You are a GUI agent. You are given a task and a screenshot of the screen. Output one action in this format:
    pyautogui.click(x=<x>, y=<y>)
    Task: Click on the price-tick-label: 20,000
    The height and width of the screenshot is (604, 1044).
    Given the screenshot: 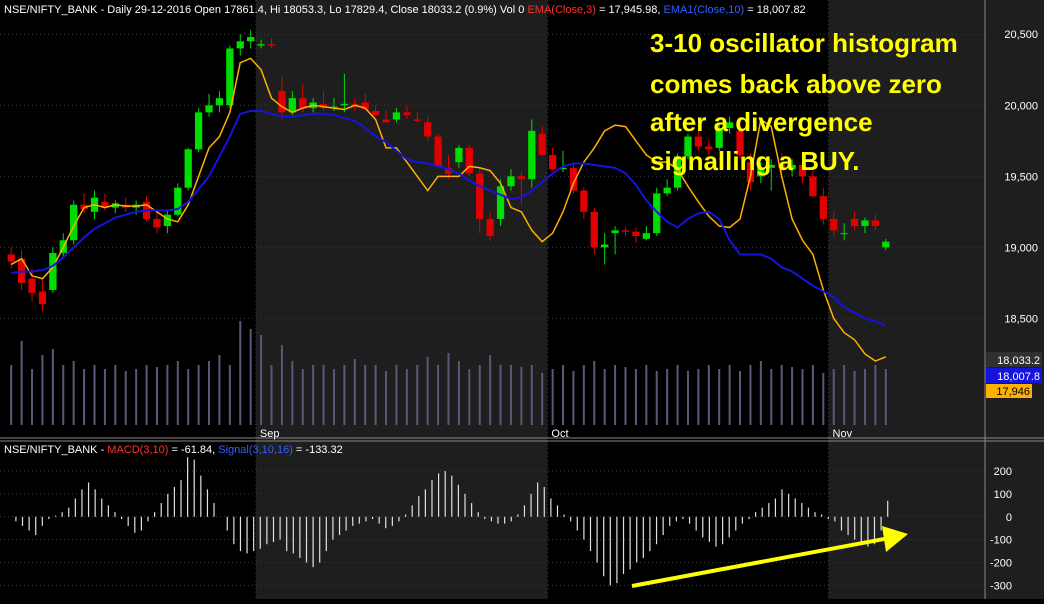 What is the action you would take?
    pyautogui.click(x=1021, y=106)
    